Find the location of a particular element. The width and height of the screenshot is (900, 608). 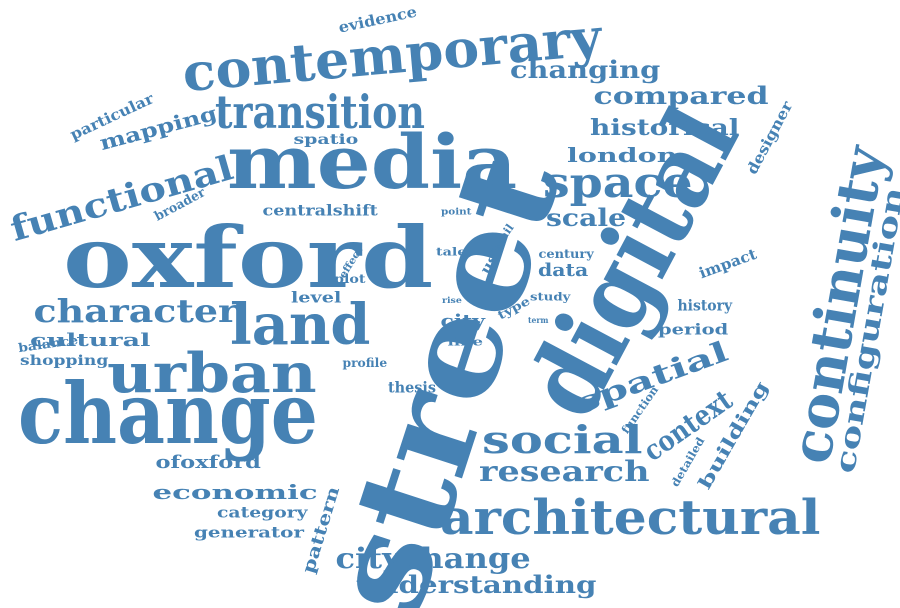

word: impact is located at coordinates (727, 263).